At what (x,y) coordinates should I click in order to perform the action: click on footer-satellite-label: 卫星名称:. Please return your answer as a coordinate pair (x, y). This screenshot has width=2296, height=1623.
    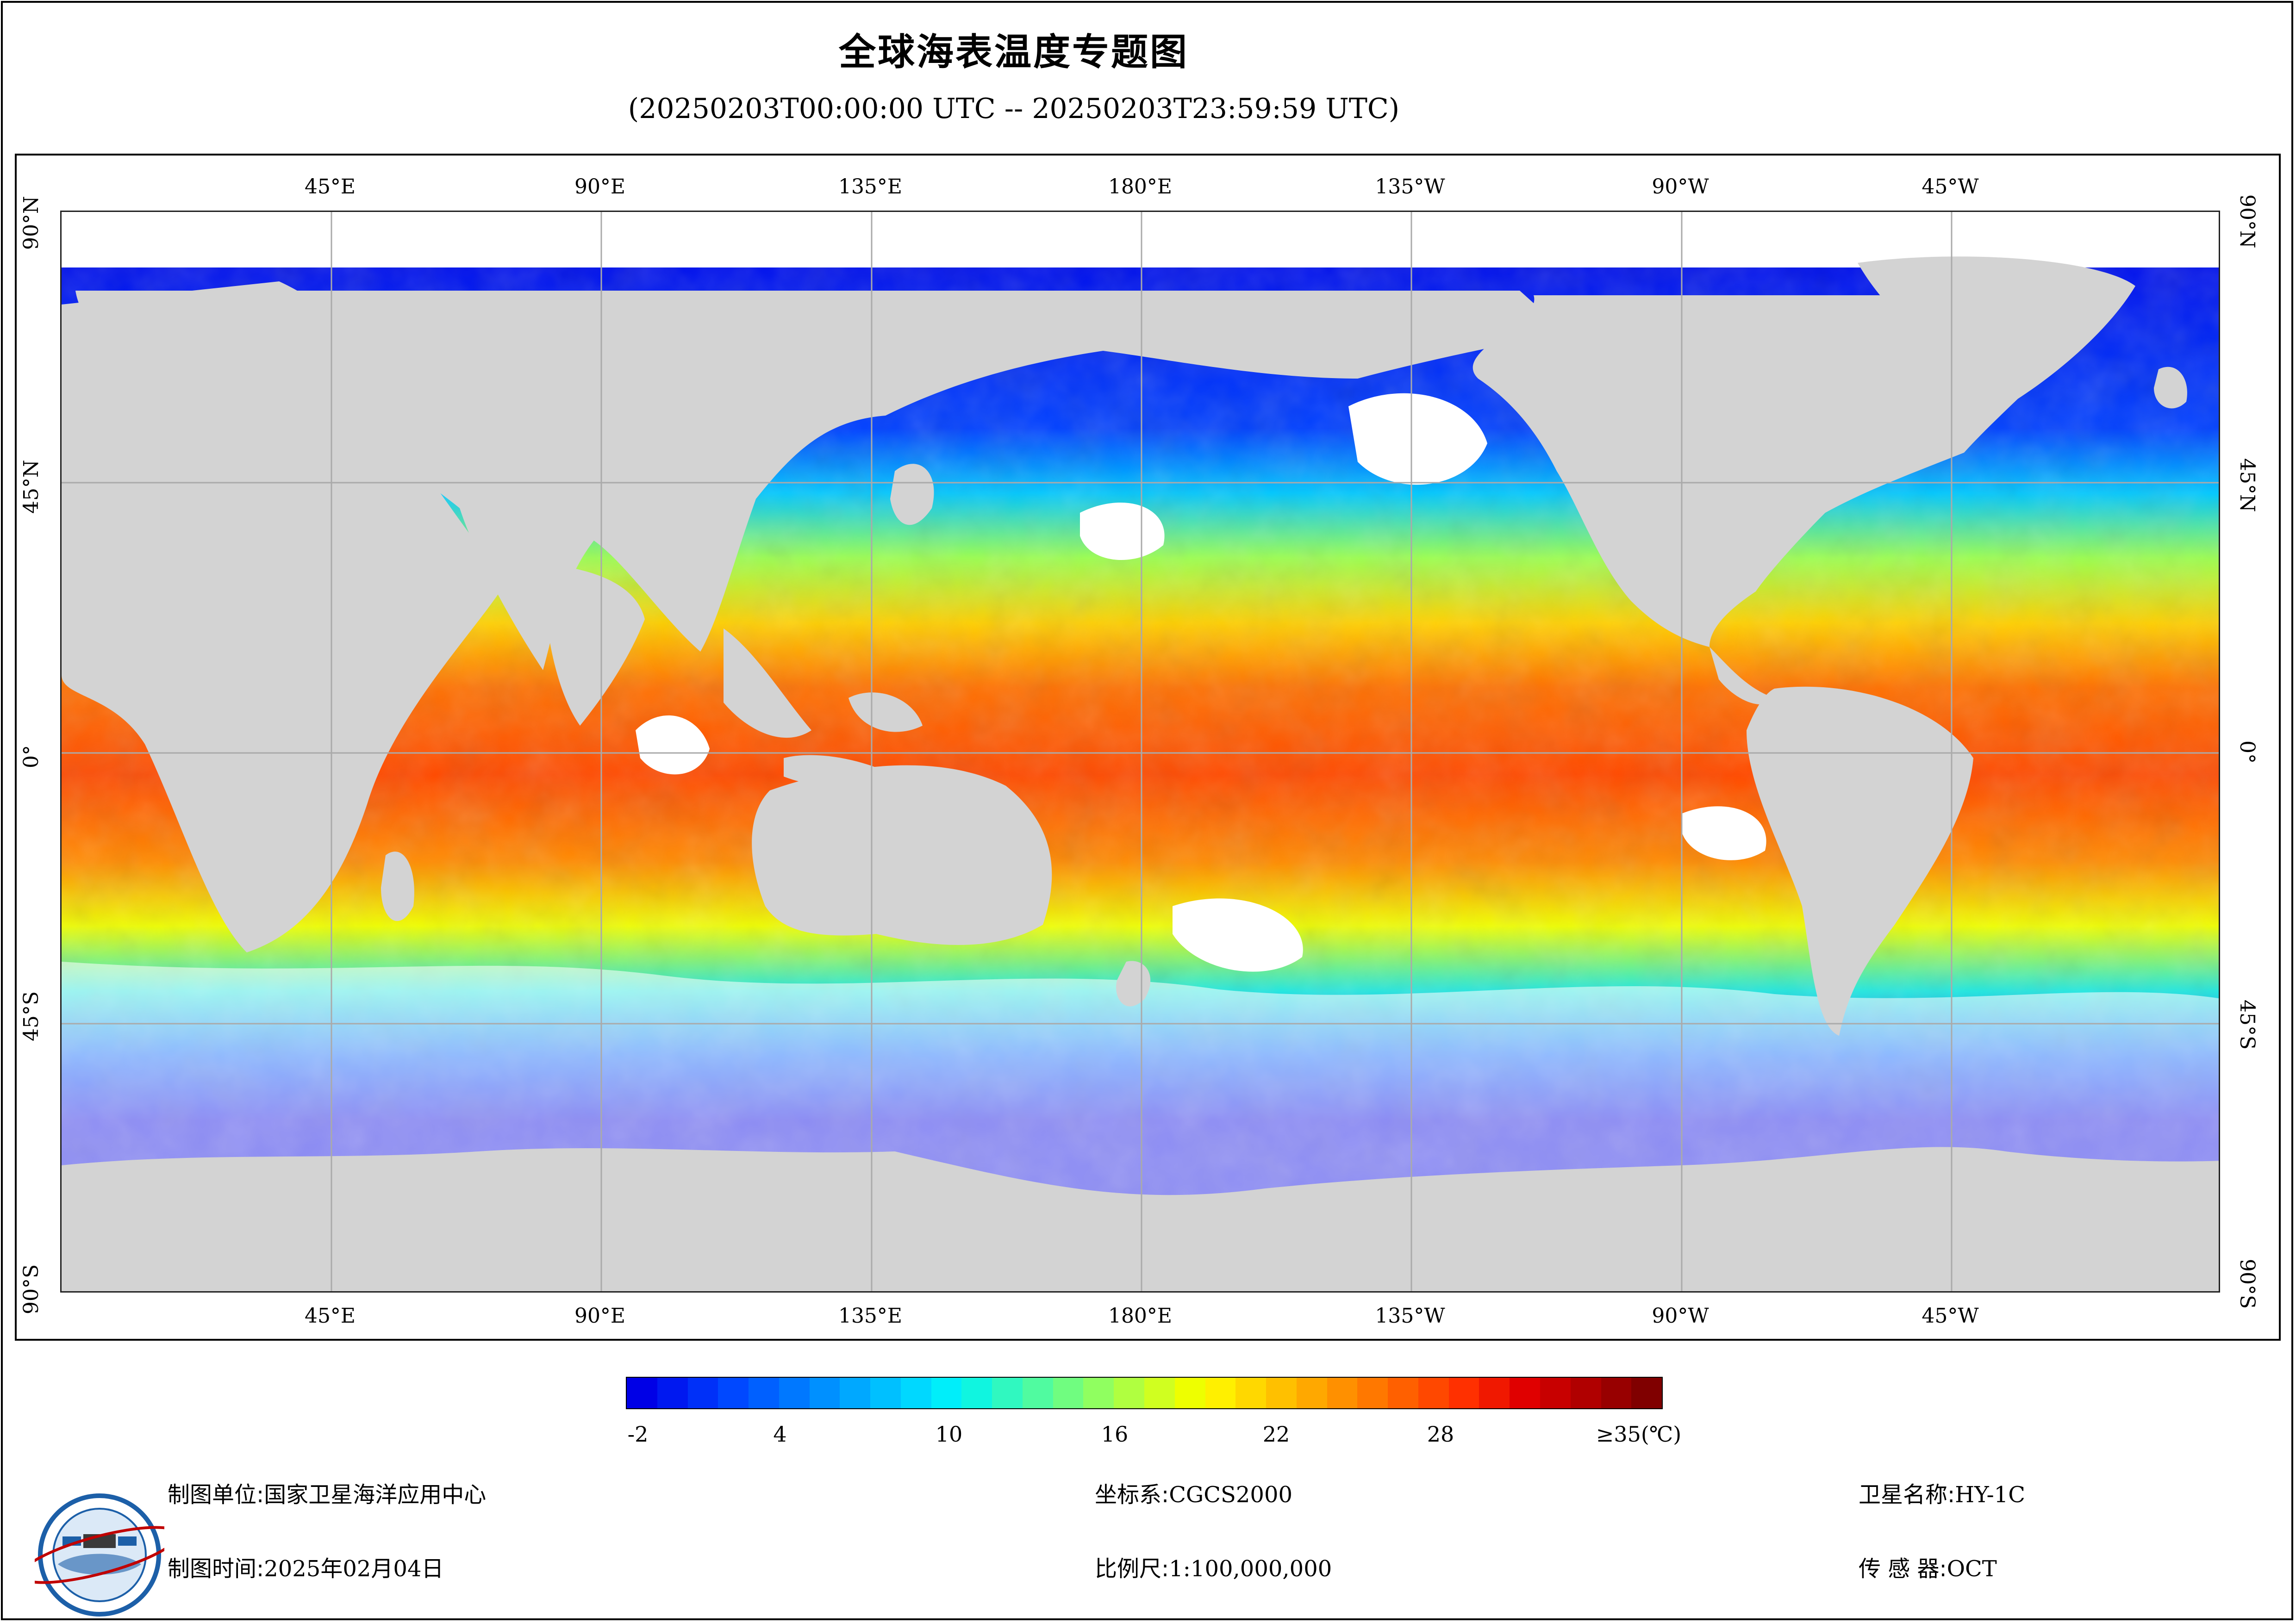
    Looking at the image, I should click on (1907, 1495).